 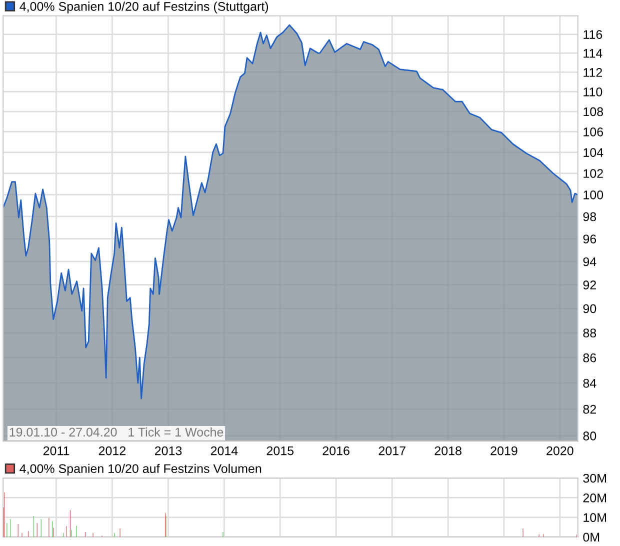 I want to click on x-tick-label: 2013, so click(x=168, y=451).